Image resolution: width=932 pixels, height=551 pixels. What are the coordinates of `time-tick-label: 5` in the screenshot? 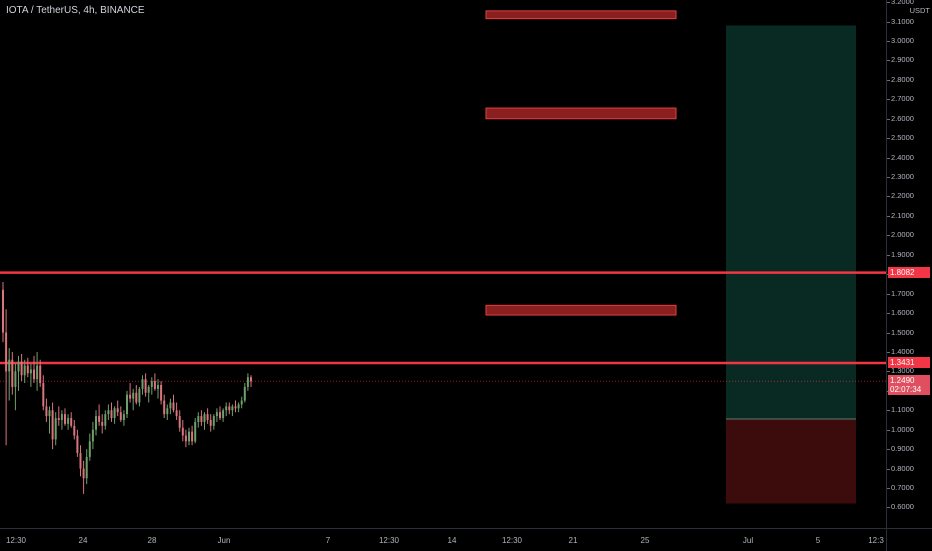 It's located at (818, 540).